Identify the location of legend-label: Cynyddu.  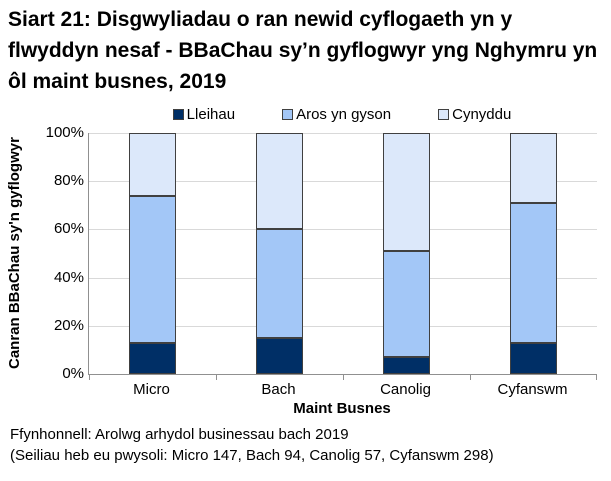
(482, 114).